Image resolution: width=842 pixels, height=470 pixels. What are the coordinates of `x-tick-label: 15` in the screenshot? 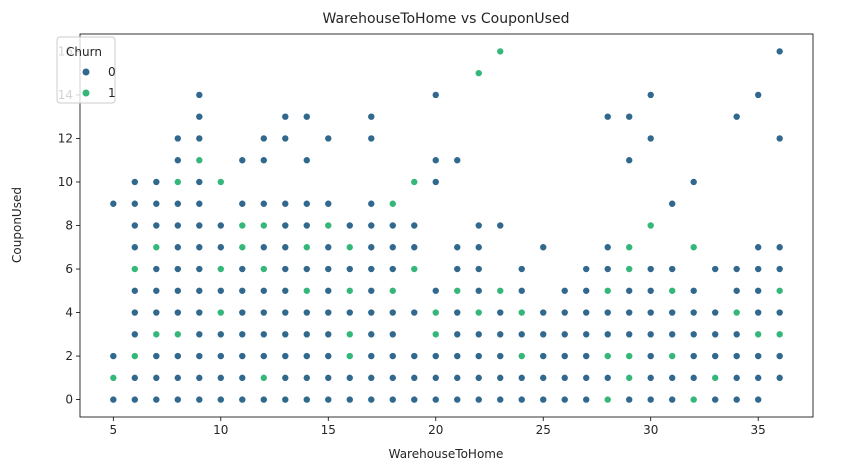 It's located at (328, 430).